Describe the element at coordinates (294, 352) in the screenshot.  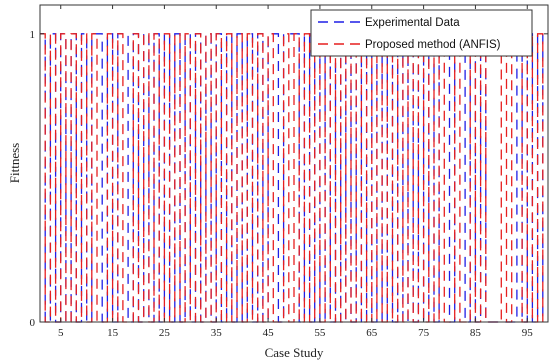
I see `x-axis-label: Case Study` at that location.